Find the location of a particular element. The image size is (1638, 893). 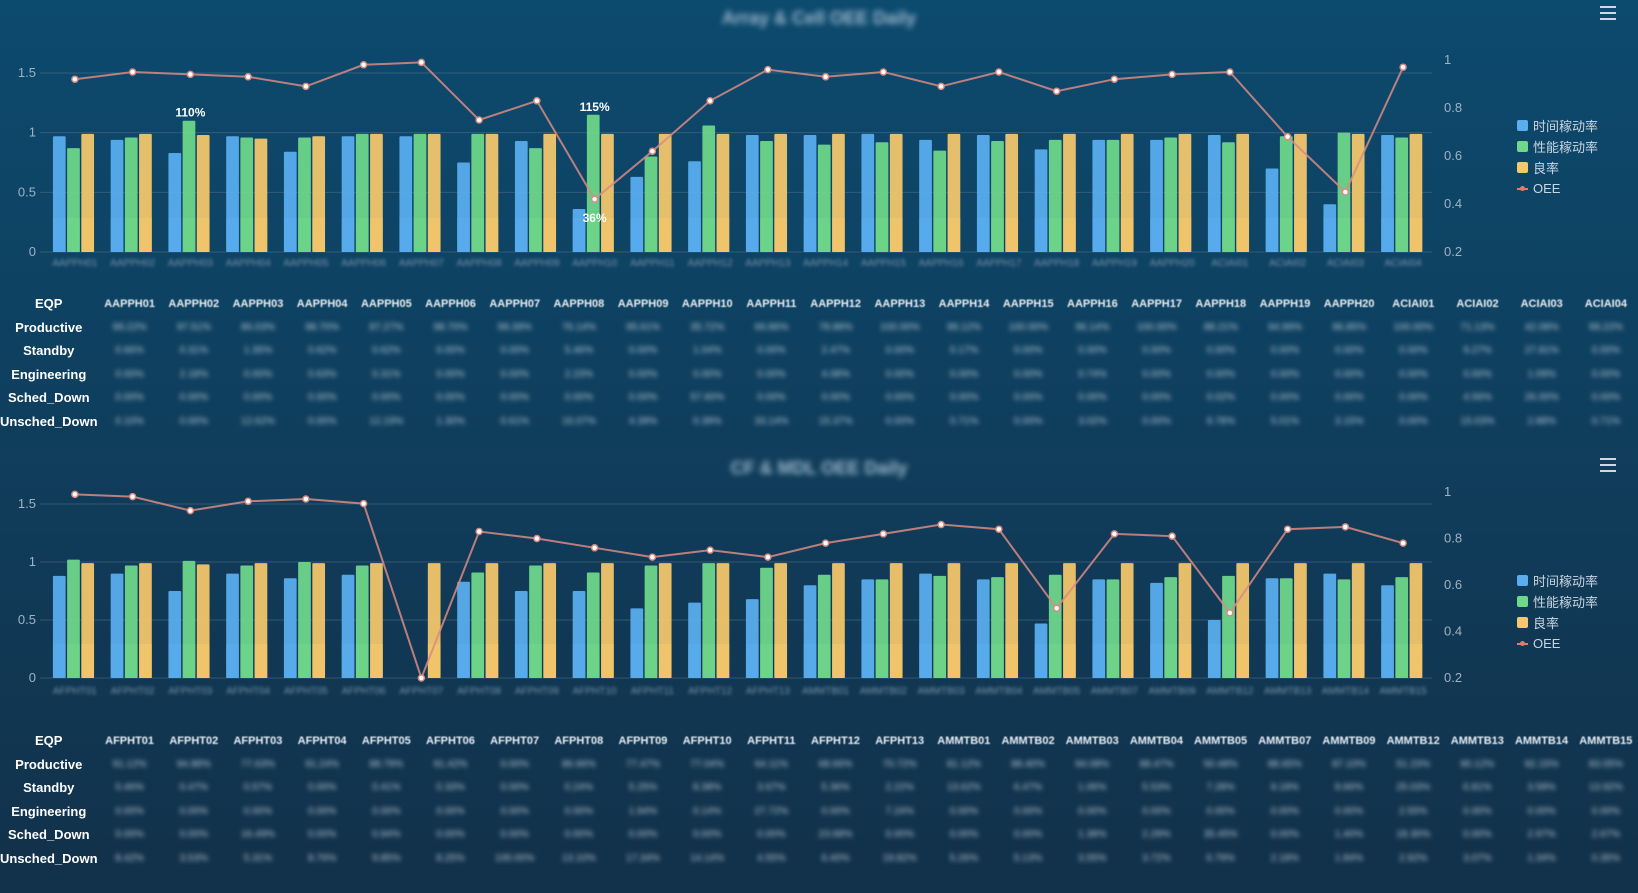

legend-label: 性能稼动率 is located at coordinates (1566, 147).